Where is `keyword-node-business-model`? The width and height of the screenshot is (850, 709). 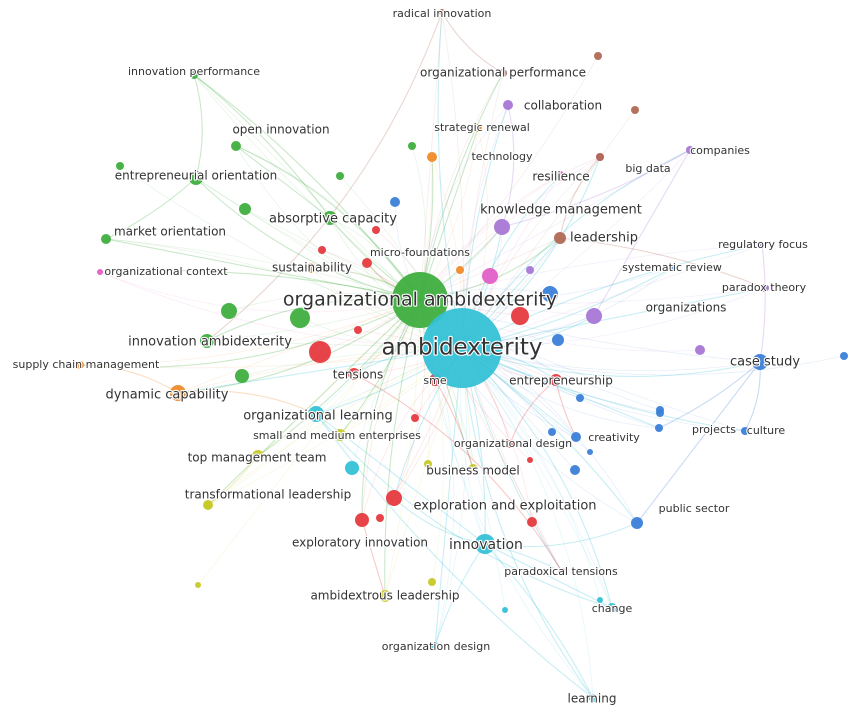
keyword-node-business-model is located at coordinates (473, 469).